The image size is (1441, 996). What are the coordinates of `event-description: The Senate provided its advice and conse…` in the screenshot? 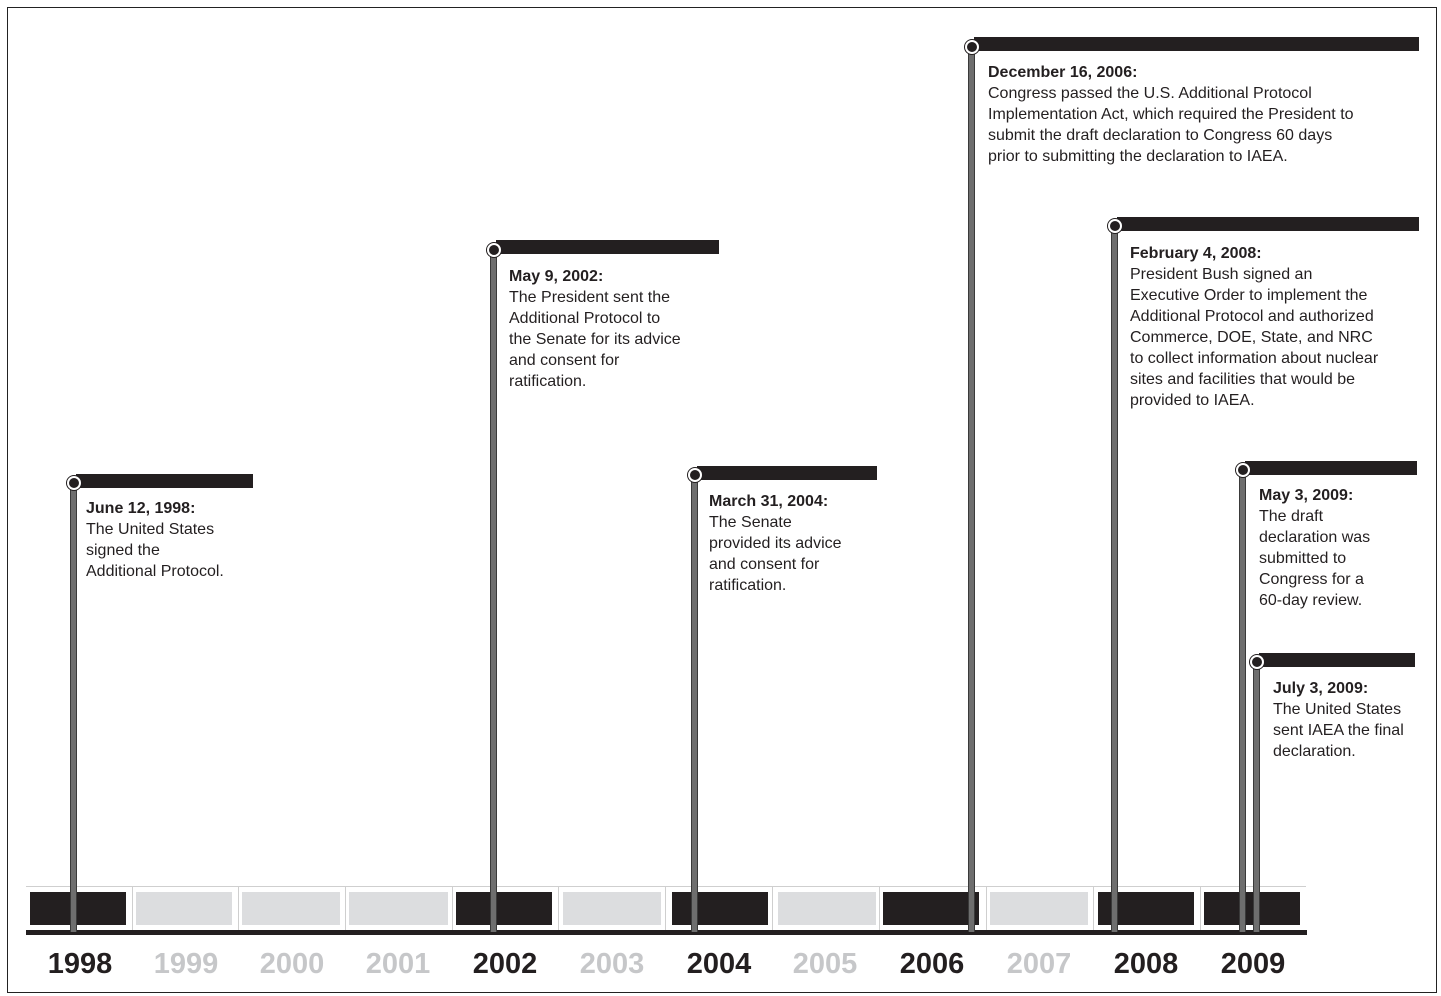 It's located at (775, 554).